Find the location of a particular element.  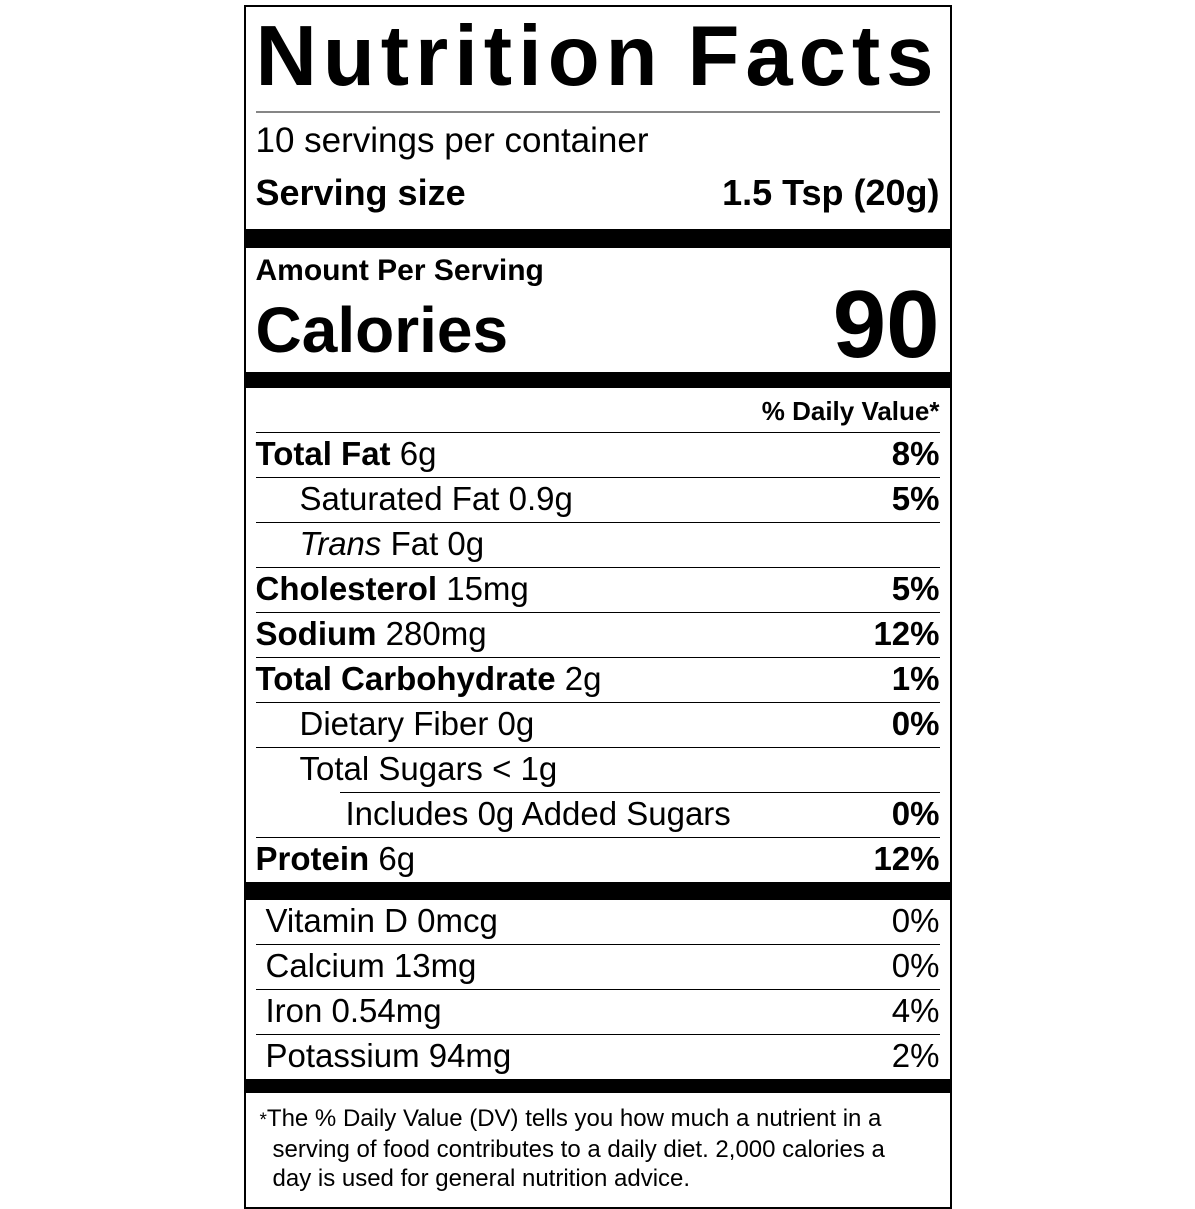

nutrient-name: Sodium 280mg is located at coordinates (371, 633).